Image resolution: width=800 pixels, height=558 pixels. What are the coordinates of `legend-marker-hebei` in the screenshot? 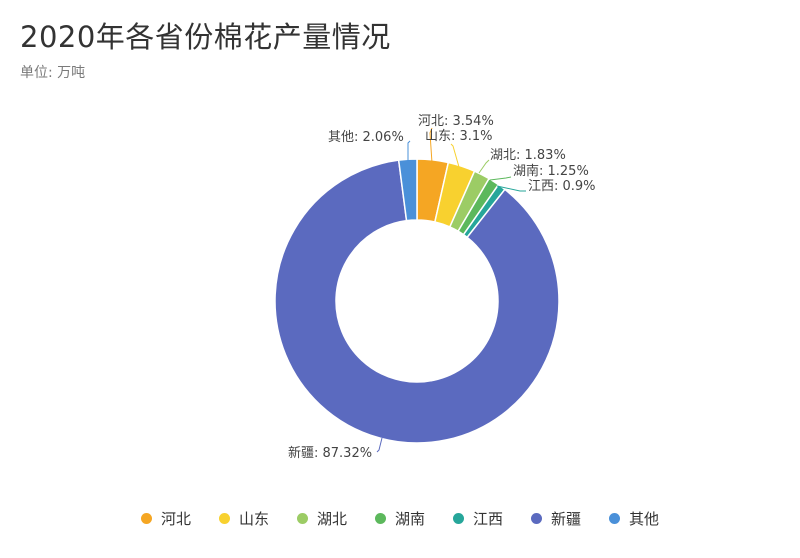 It's located at (146, 518).